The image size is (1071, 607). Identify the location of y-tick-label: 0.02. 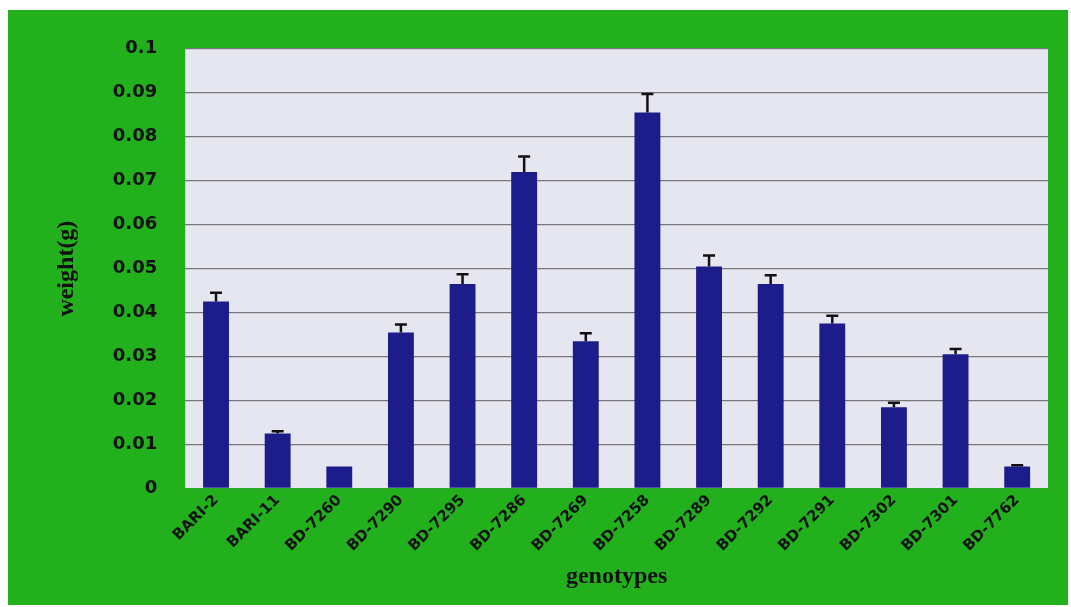
(135, 399).